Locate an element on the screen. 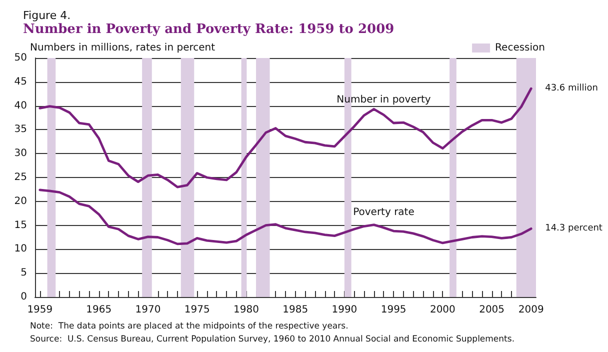  x-tick-label: 2009 is located at coordinates (531, 310).